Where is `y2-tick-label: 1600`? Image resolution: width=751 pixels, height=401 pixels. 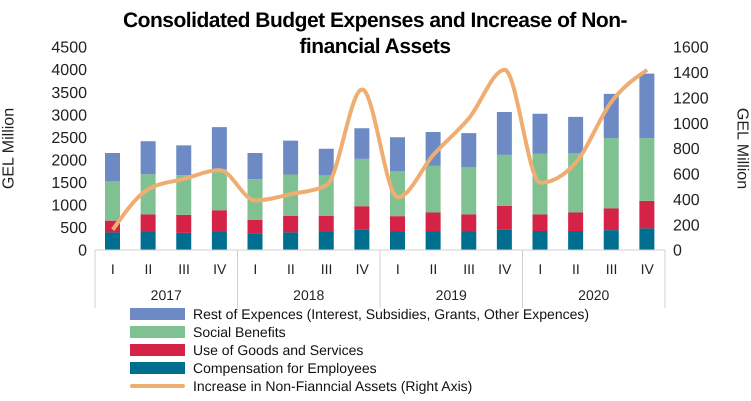
y2-tick-label: 1600 is located at coordinates (691, 48).